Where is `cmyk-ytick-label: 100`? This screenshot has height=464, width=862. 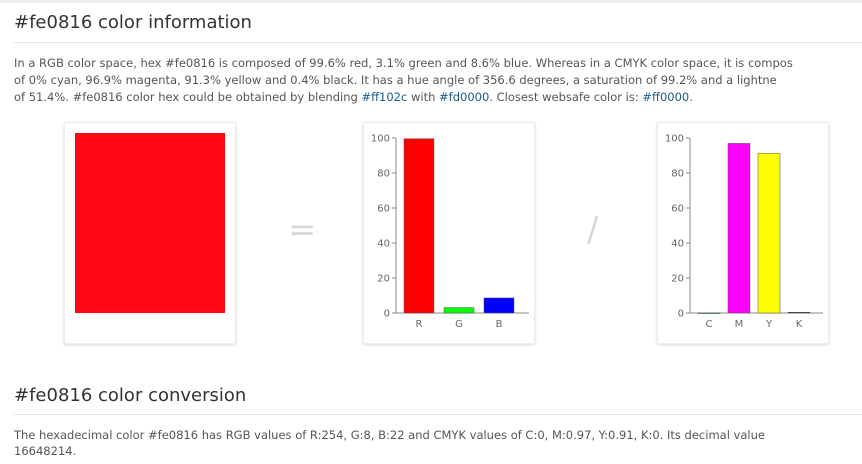
cmyk-ytick-label: 100 is located at coordinates (674, 139).